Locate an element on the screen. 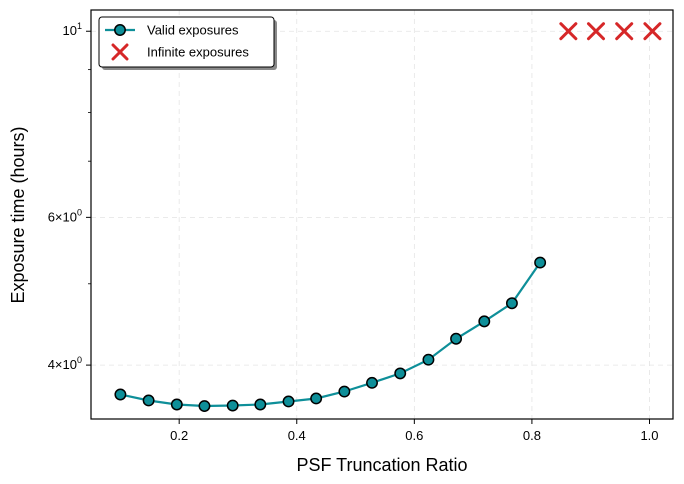 This screenshot has width=684, height=484. legend-swatch-marker is located at coordinates (120, 30).